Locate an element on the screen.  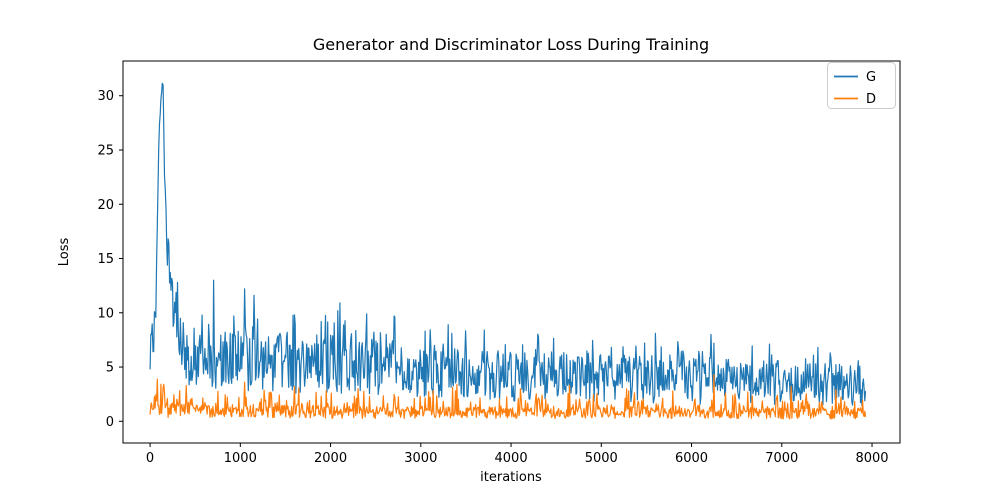
x-tick-label: 2000 is located at coordinates (330, 458).